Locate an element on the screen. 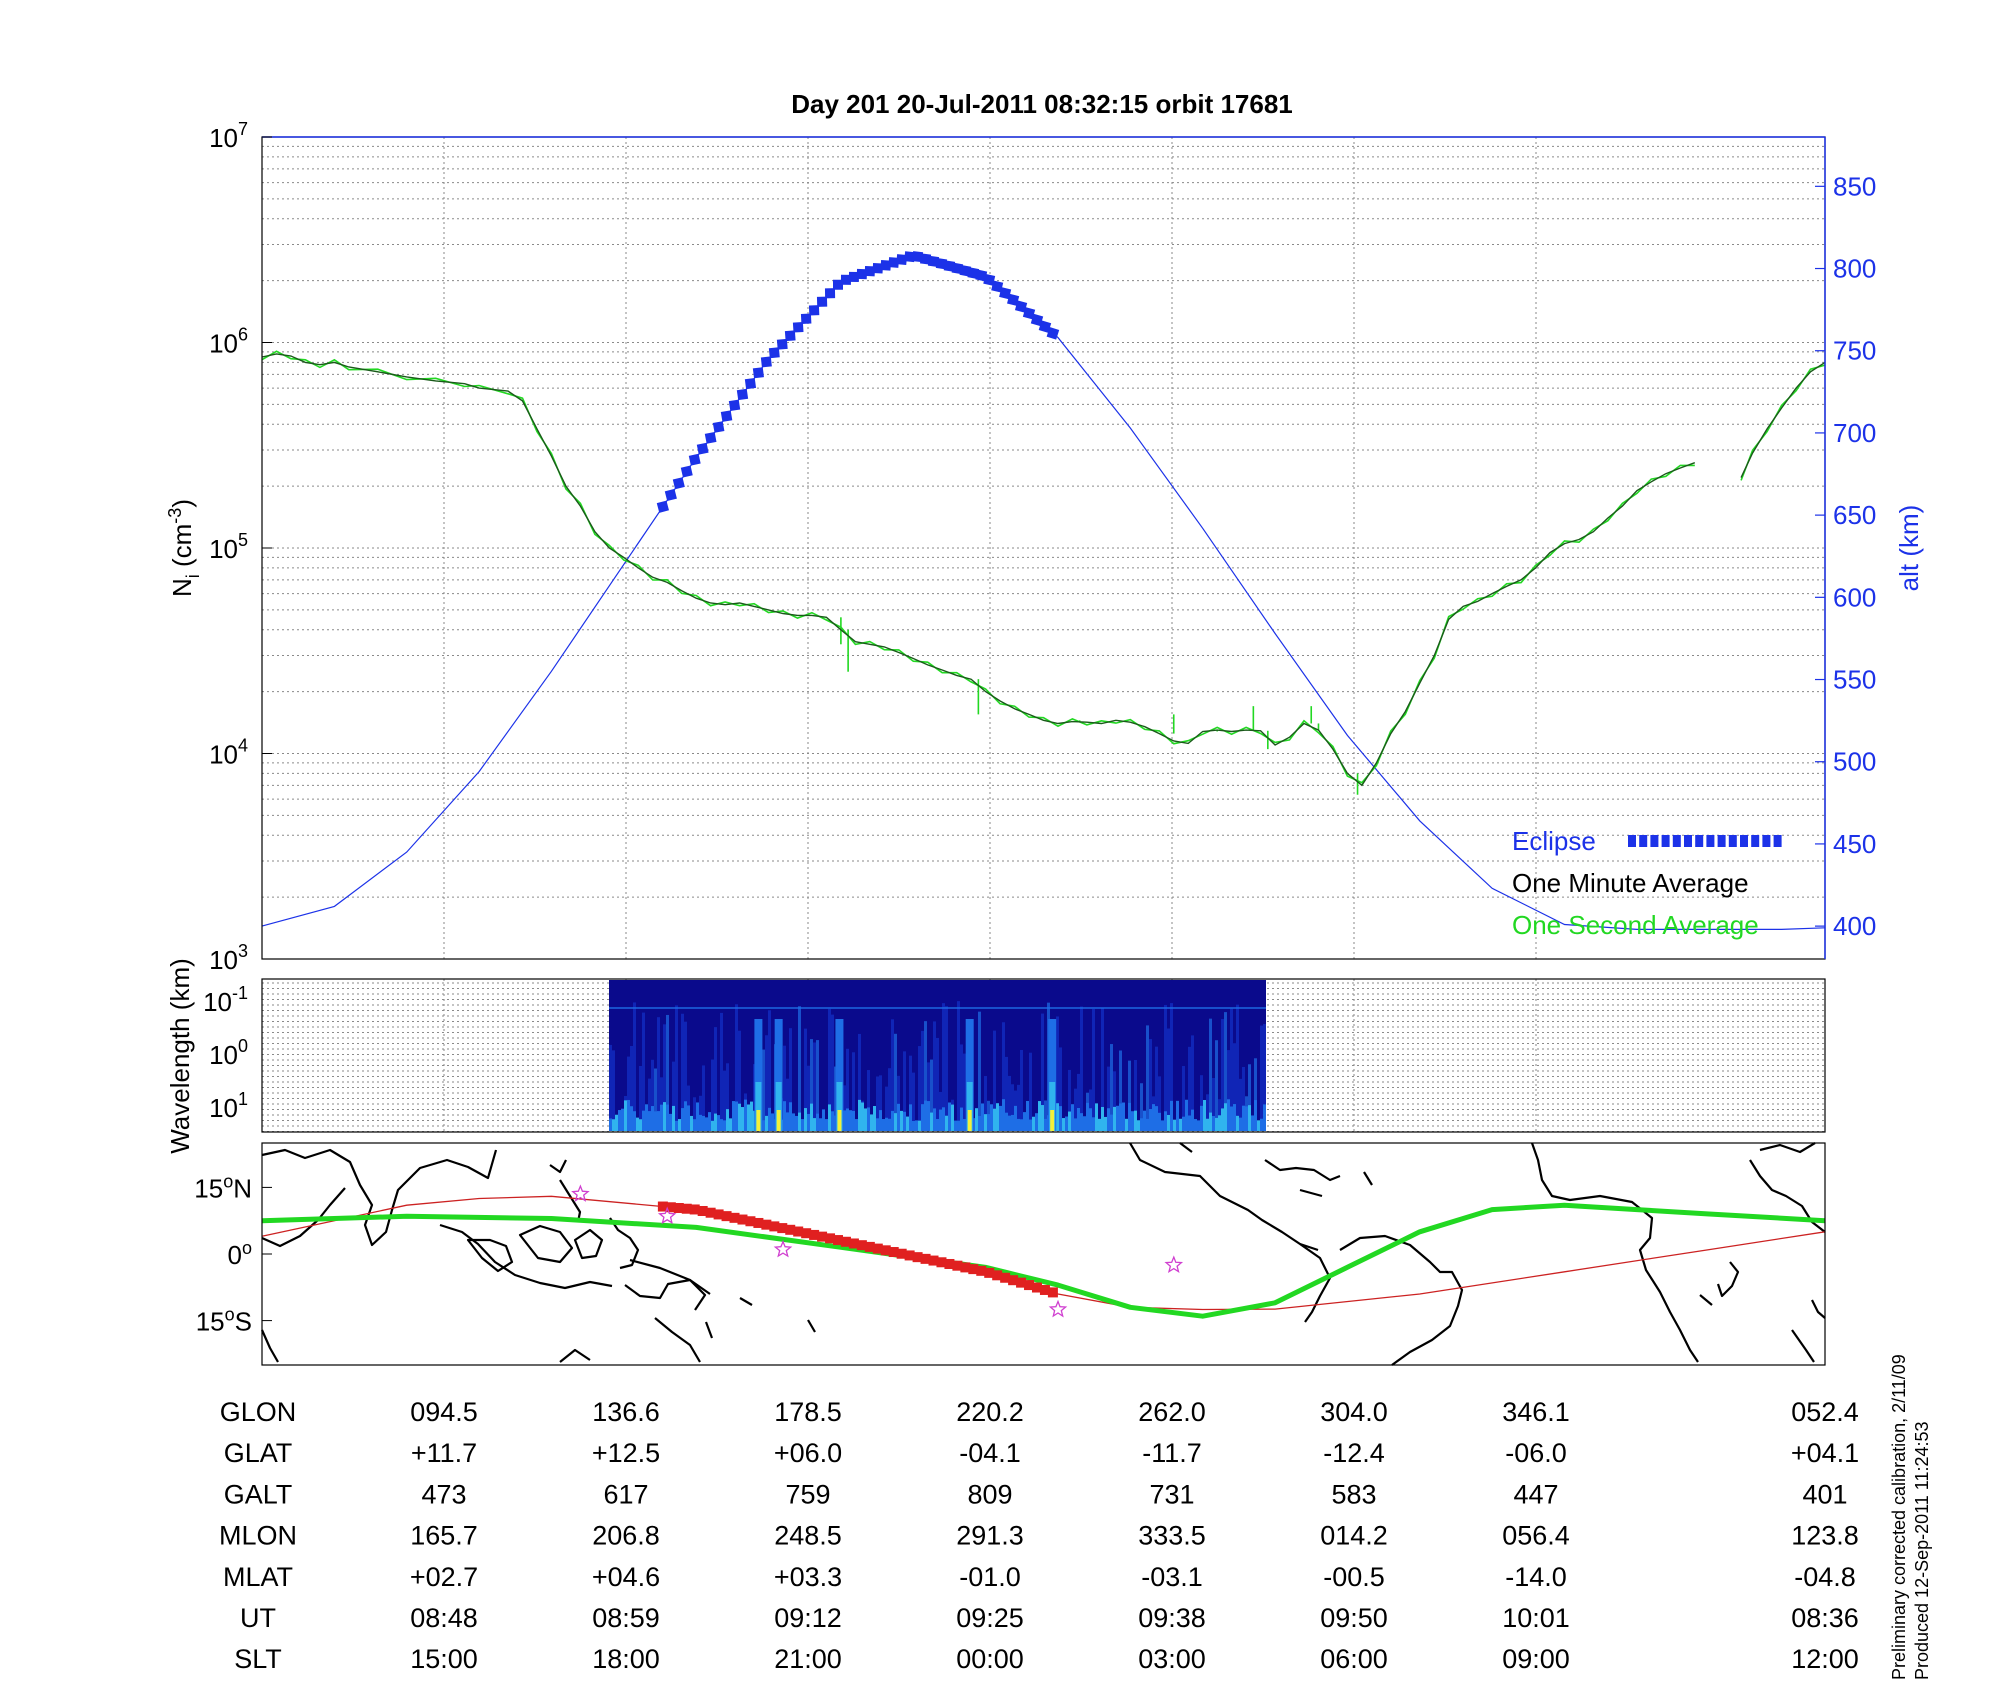  y-tick-label: 10⁷ is located at coordinates (228, 136).